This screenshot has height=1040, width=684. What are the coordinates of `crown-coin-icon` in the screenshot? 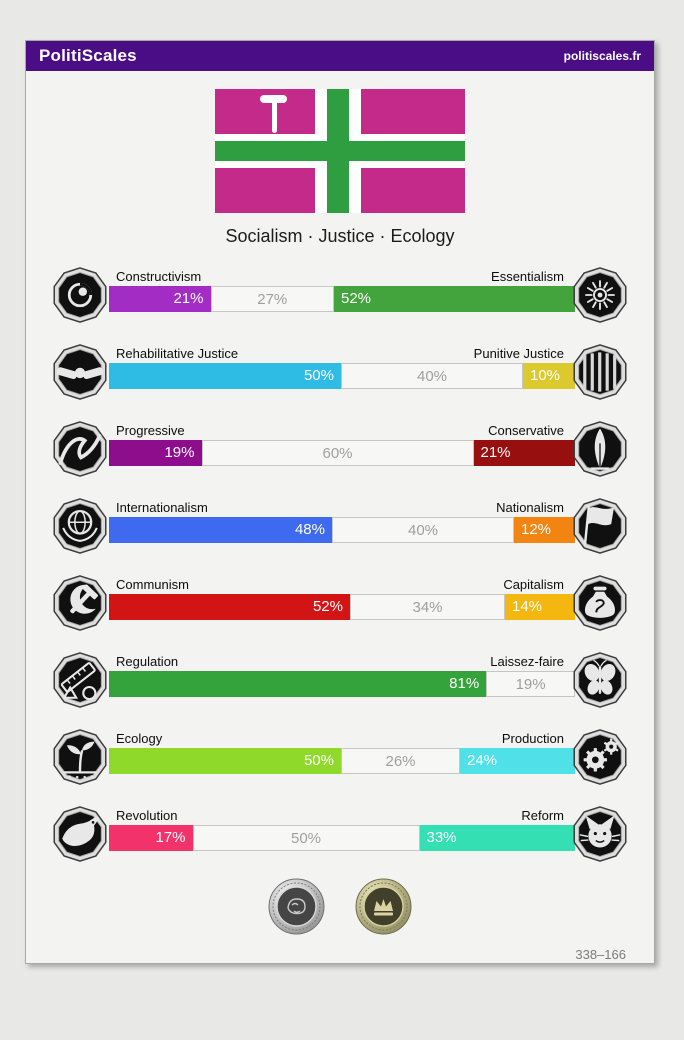 It's located at (383, 906).